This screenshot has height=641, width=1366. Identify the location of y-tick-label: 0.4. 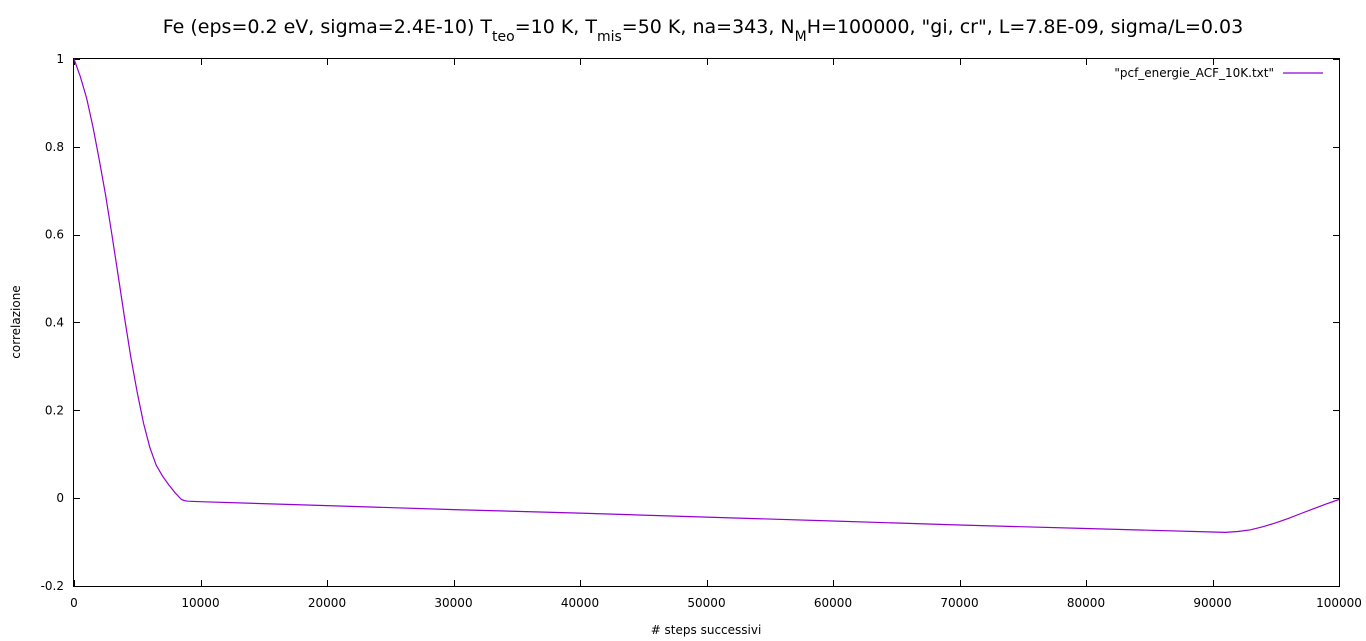
(54, 323).